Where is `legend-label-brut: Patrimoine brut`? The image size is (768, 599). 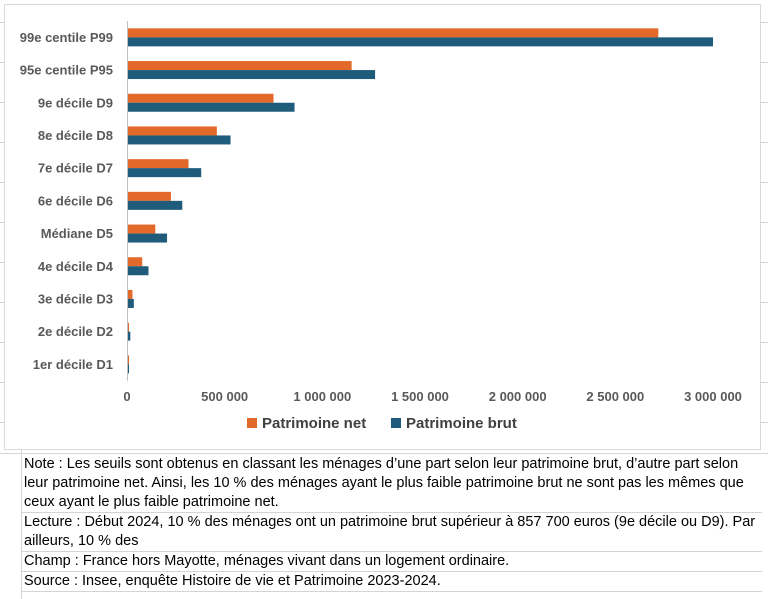
legend-label-brut: Patrimoine brut is located at coordinates (461, 423).